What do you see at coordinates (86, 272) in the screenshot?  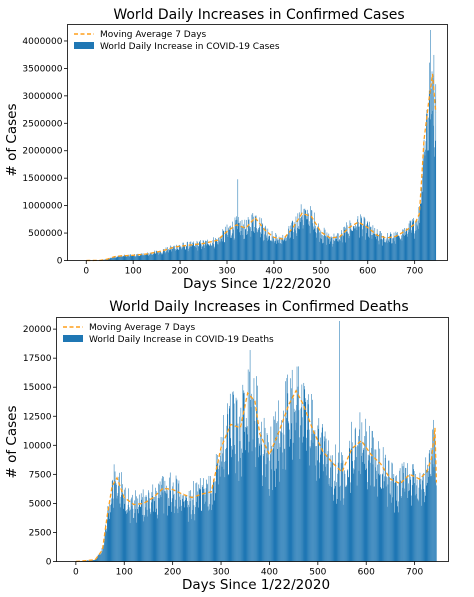 I see `x-tick-label: 0` at bounding box center [86, 272].